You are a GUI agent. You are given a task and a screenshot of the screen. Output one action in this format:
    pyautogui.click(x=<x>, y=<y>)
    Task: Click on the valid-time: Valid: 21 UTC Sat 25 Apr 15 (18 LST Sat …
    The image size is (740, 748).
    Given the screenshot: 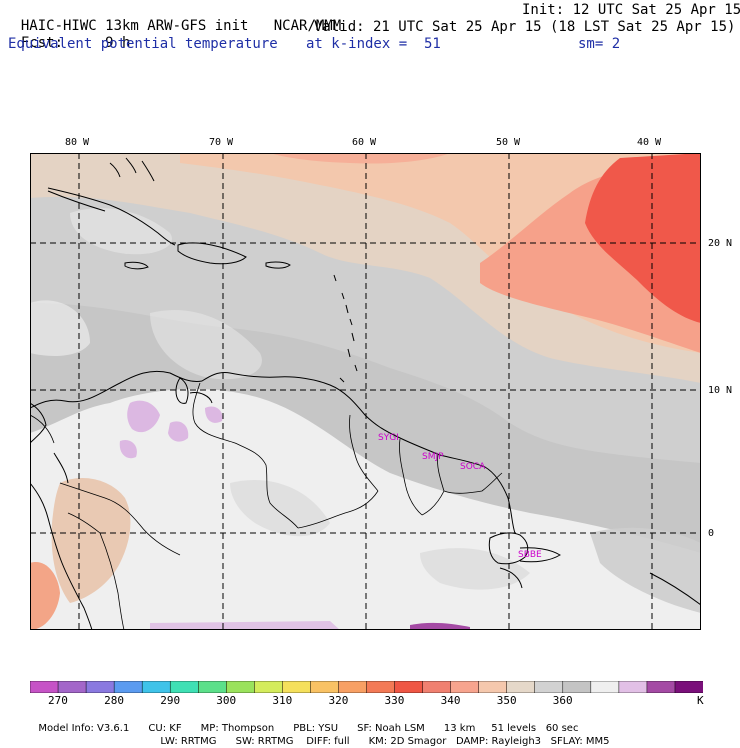 What is the action you would take?
    pyautogui.click(x=525, y=27)
    